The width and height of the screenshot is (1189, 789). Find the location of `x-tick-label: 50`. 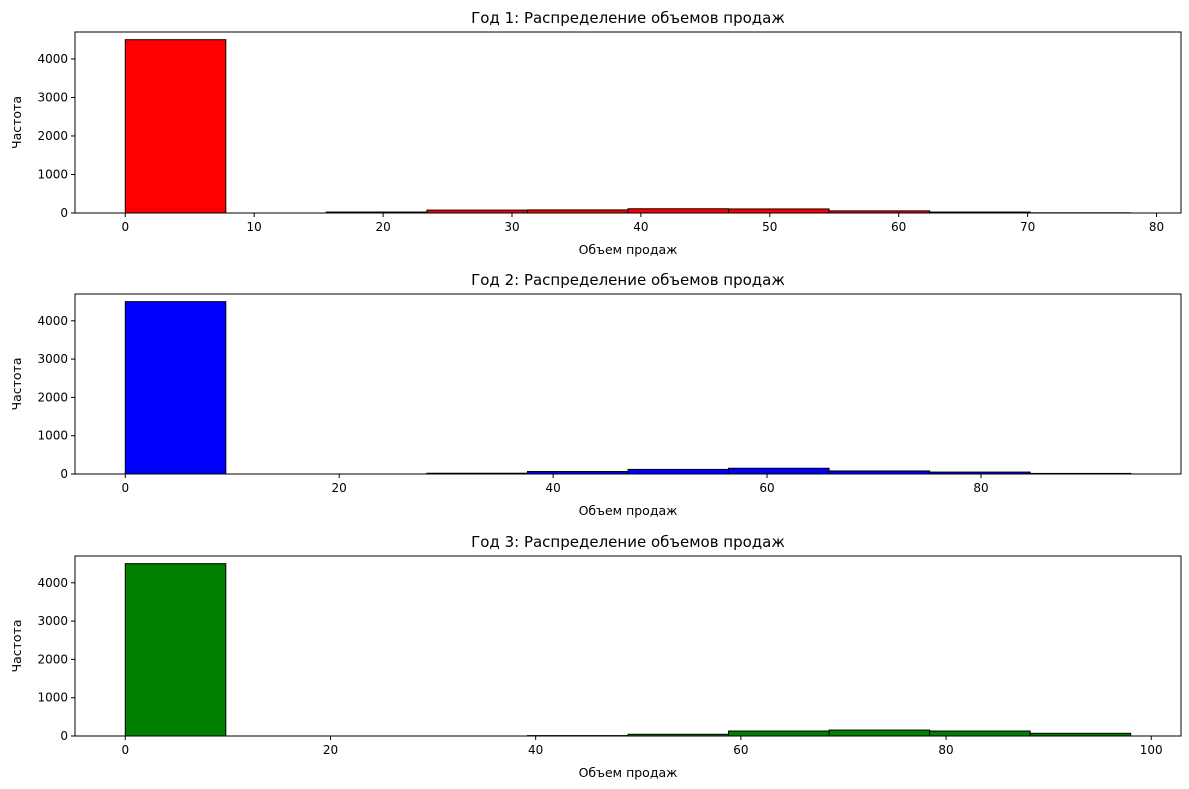

x-tick-label: 50 is located at coordinates (769, 227).